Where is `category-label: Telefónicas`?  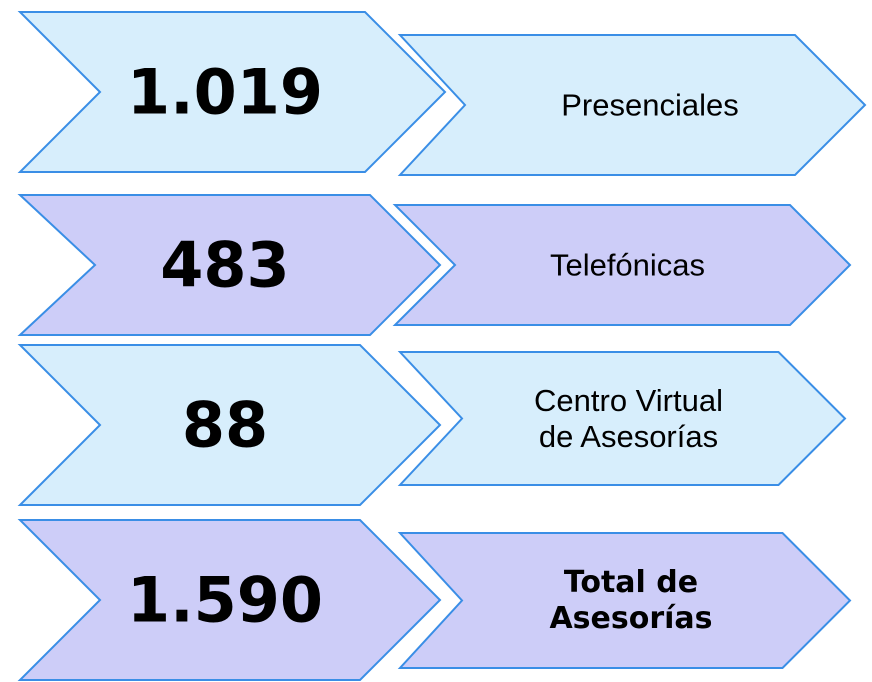 category-label: Telefónicas is located at coordinates (627, 265).